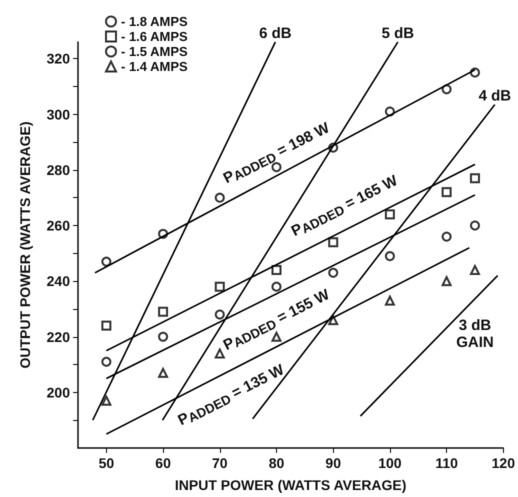 The width and height of the screenshot is (518, 497). I want to click on annotation: 5 dB, so click(398, 33).